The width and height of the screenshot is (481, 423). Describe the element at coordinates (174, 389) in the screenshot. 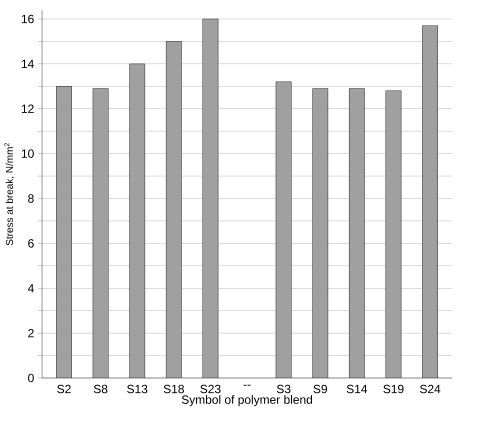

I see `x-tick-label: S18` at that location.